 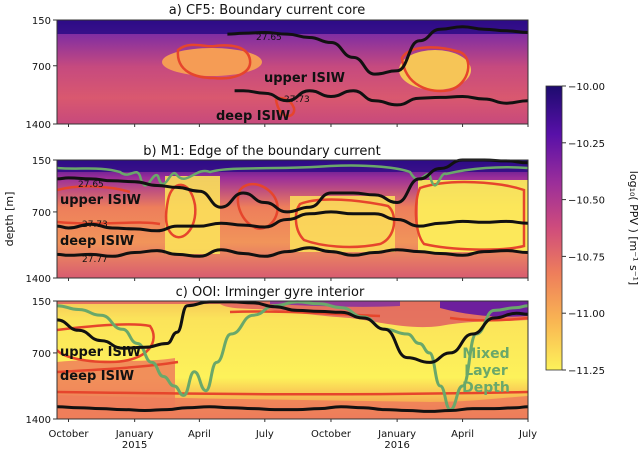 I want to click on x-tick-label-line: 2016, so click(x=396, y=445).